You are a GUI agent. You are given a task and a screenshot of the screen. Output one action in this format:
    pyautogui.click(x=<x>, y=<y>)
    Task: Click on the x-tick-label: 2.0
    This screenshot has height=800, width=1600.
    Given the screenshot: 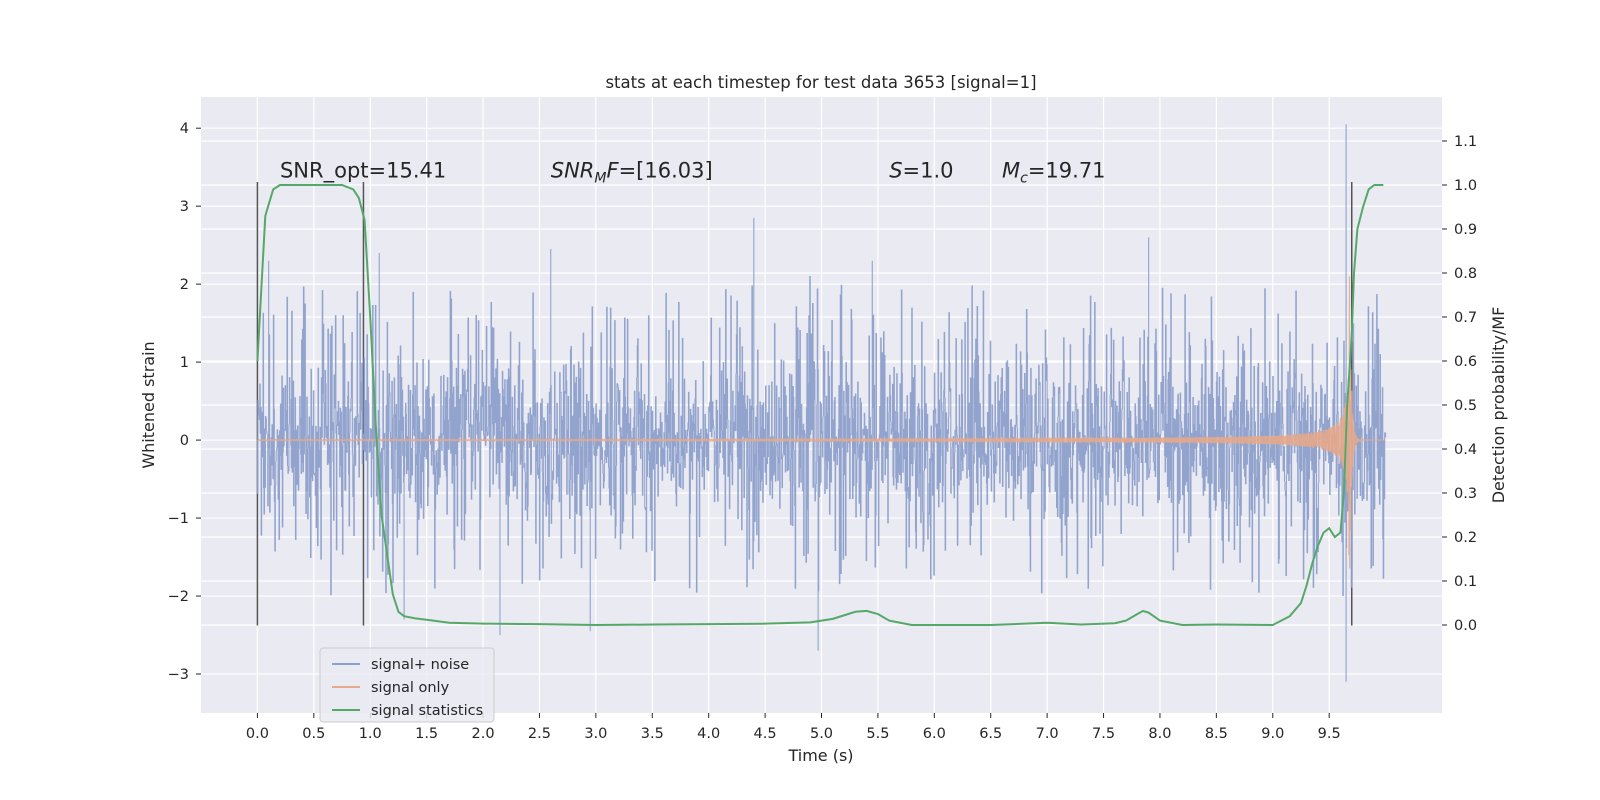 What is the action you would take?
    pyautogui.click(x=483, y=734)
    